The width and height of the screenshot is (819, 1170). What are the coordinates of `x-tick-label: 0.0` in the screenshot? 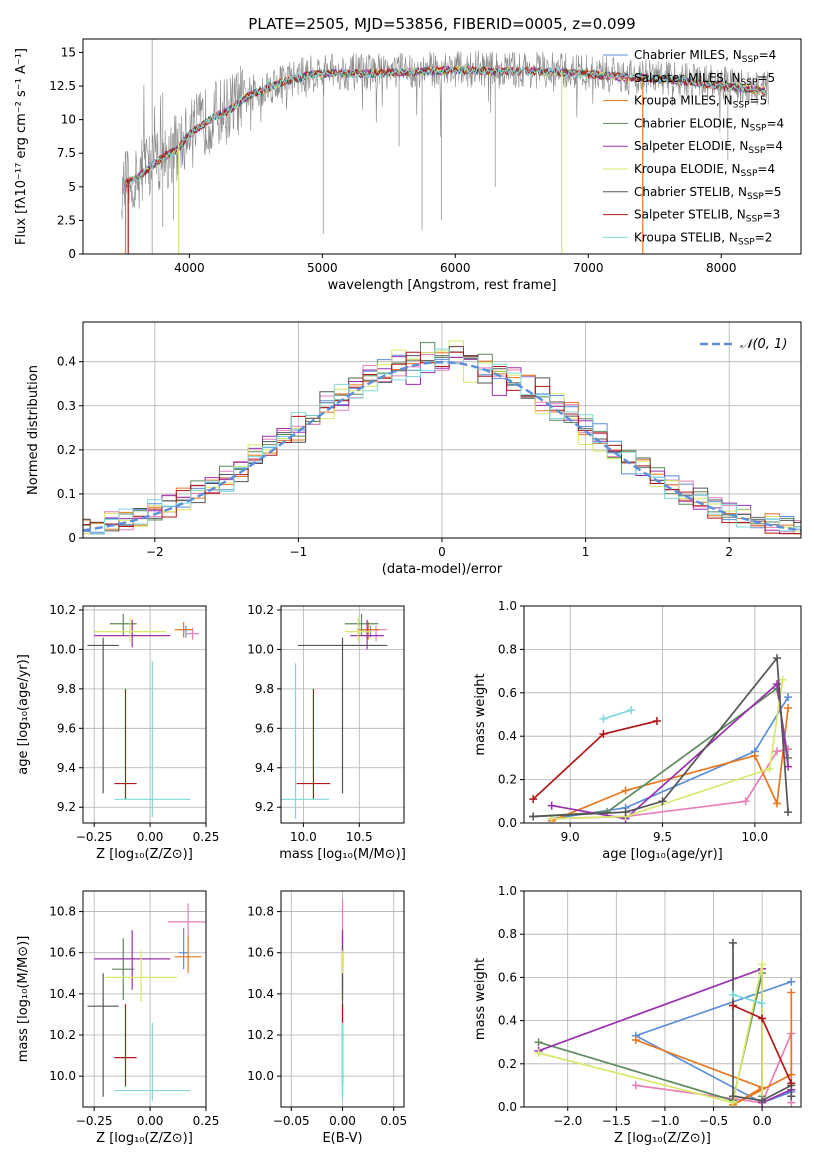 It's located at (762, 1121).